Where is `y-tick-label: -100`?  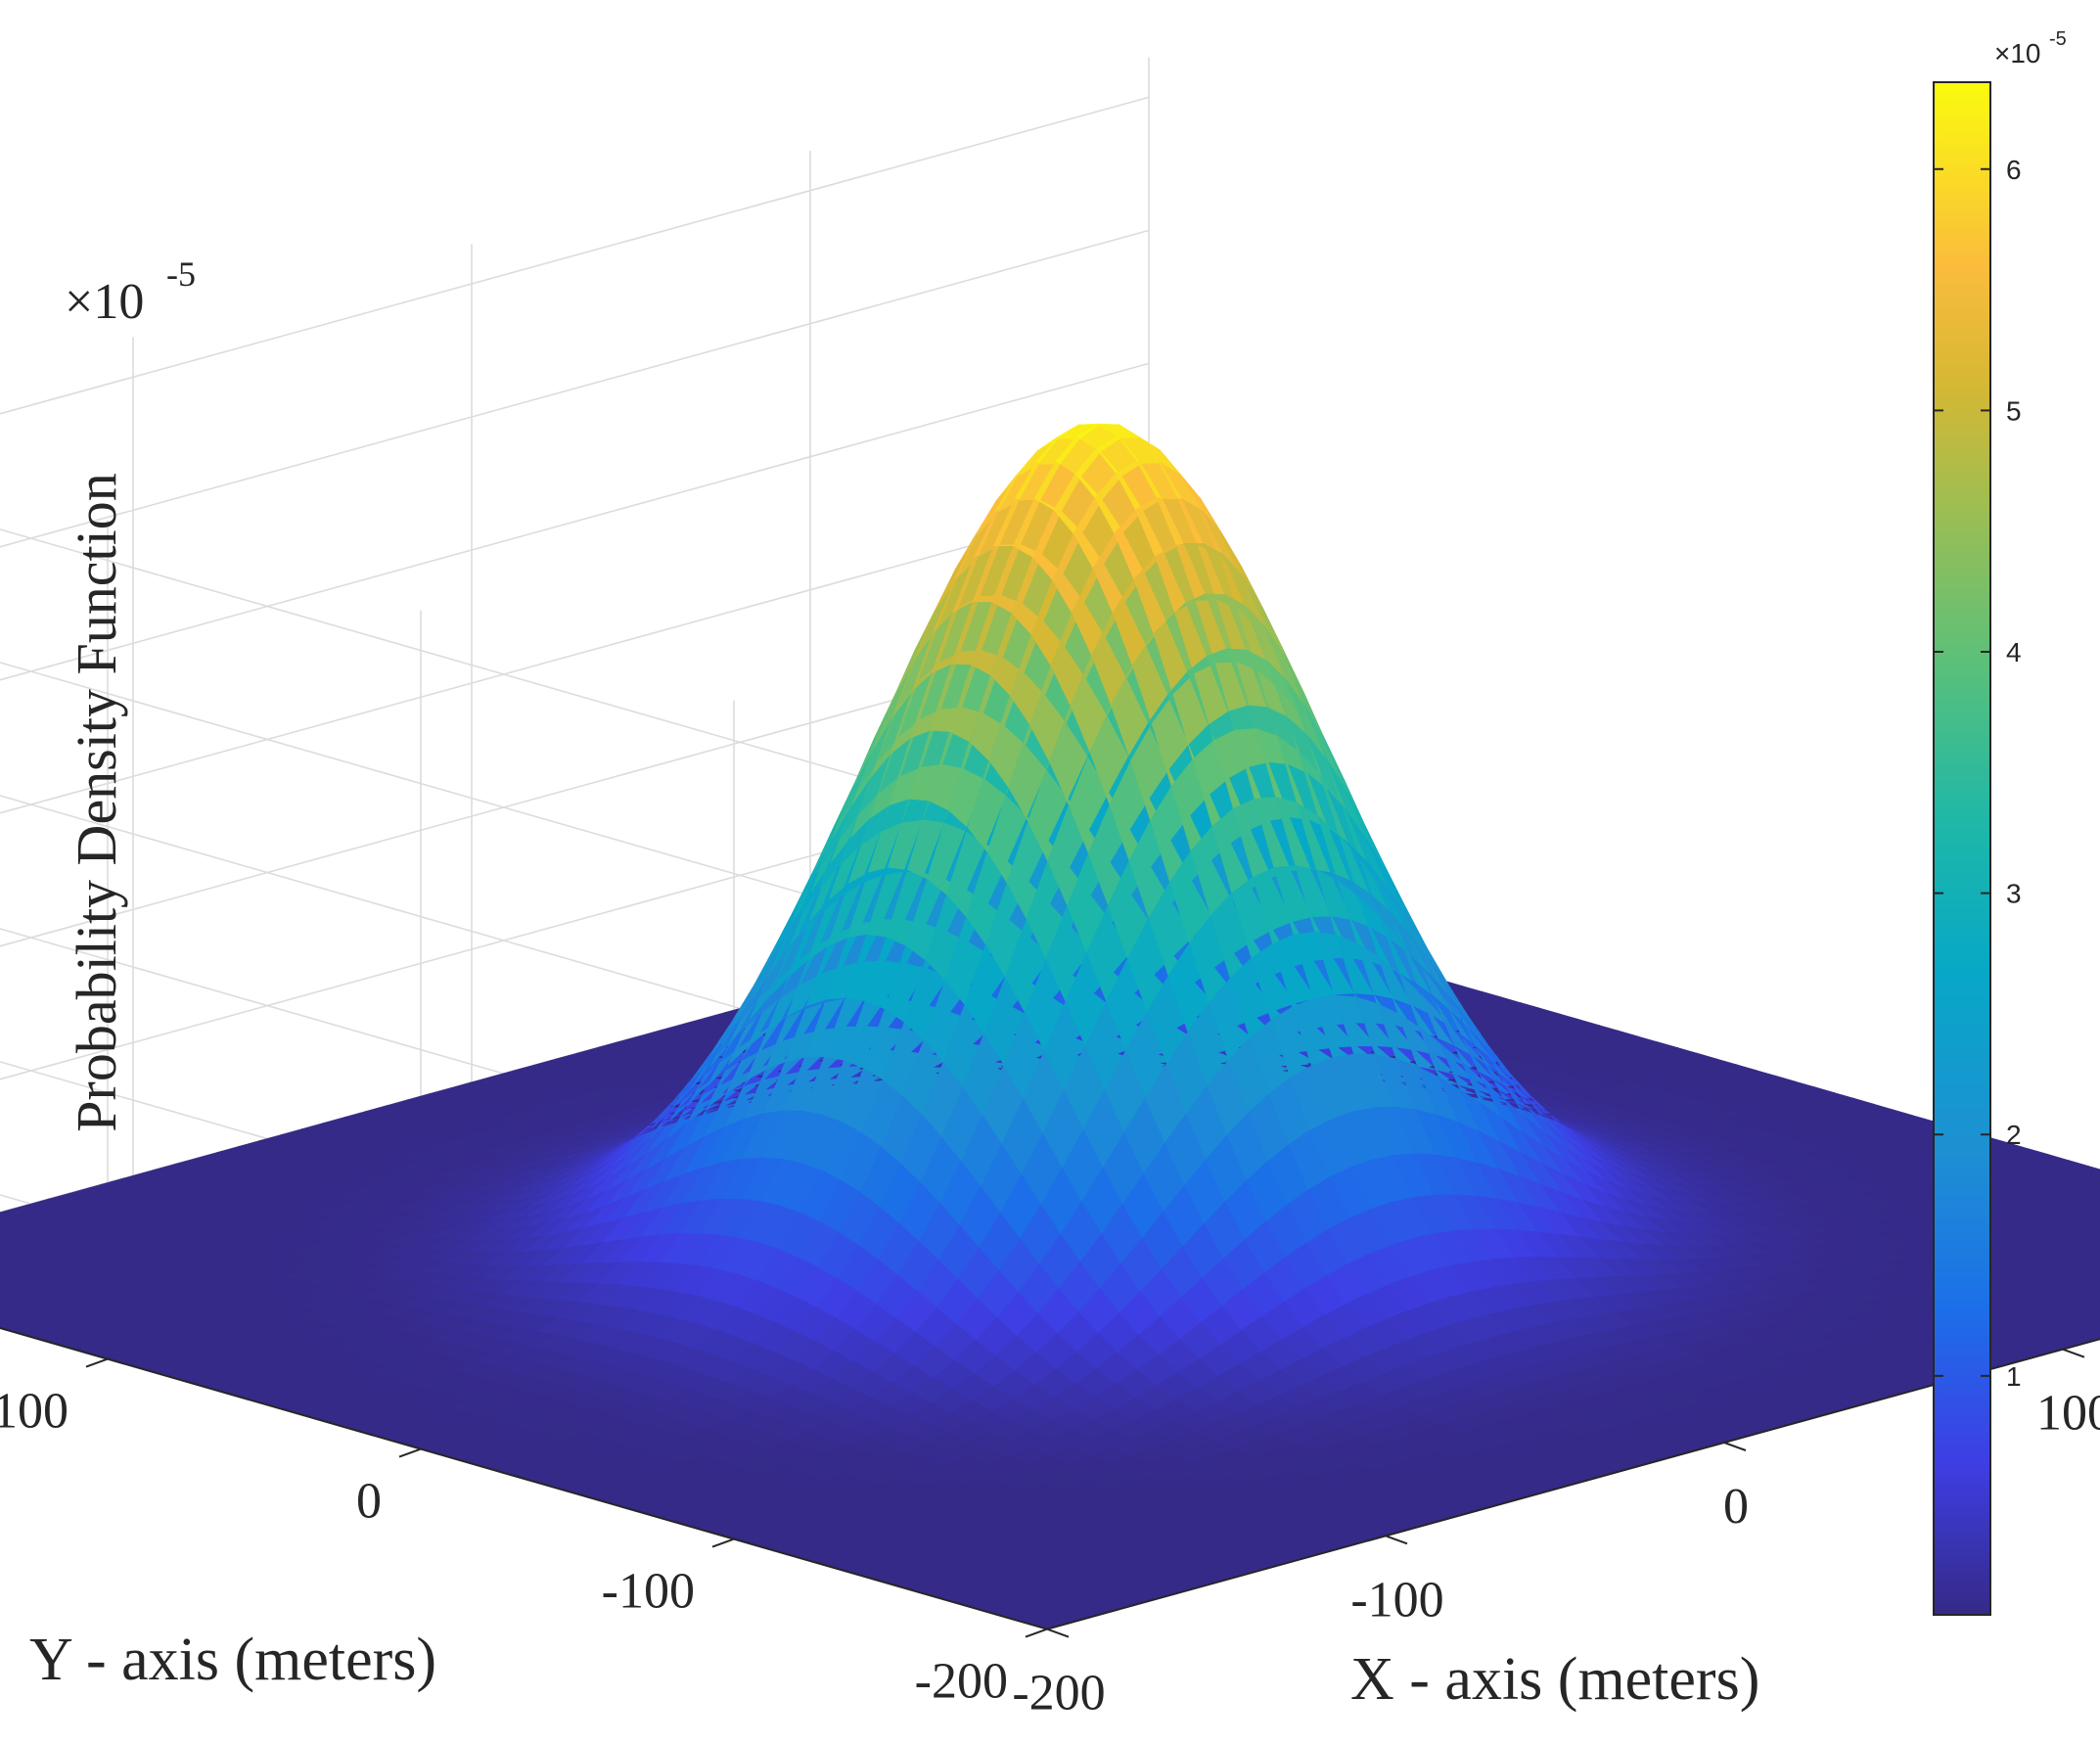 y-tick-label: -100 is located at coordinates (648, 1592).